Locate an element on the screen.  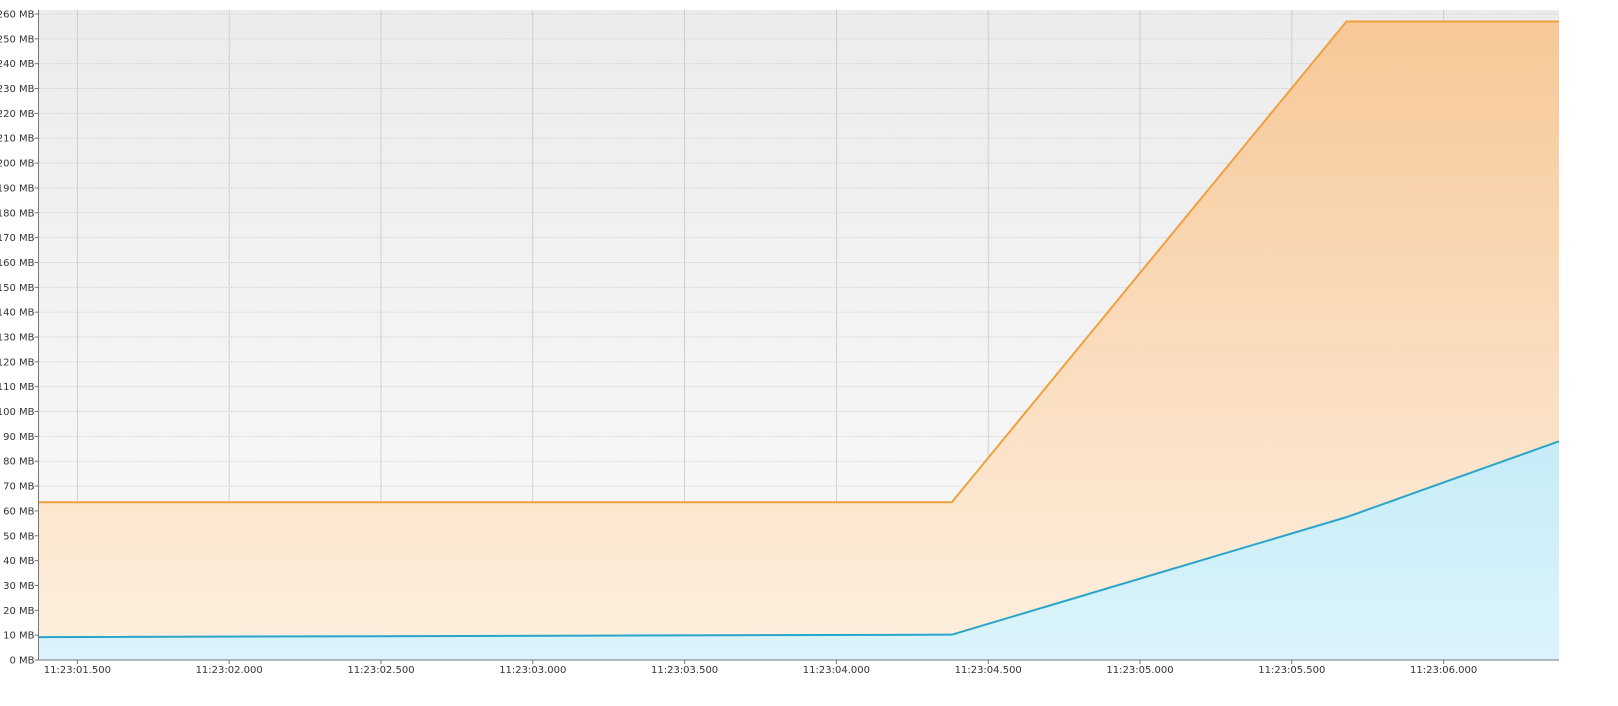
y-tick-label: 70 MB is located at coordinates (19, 487).